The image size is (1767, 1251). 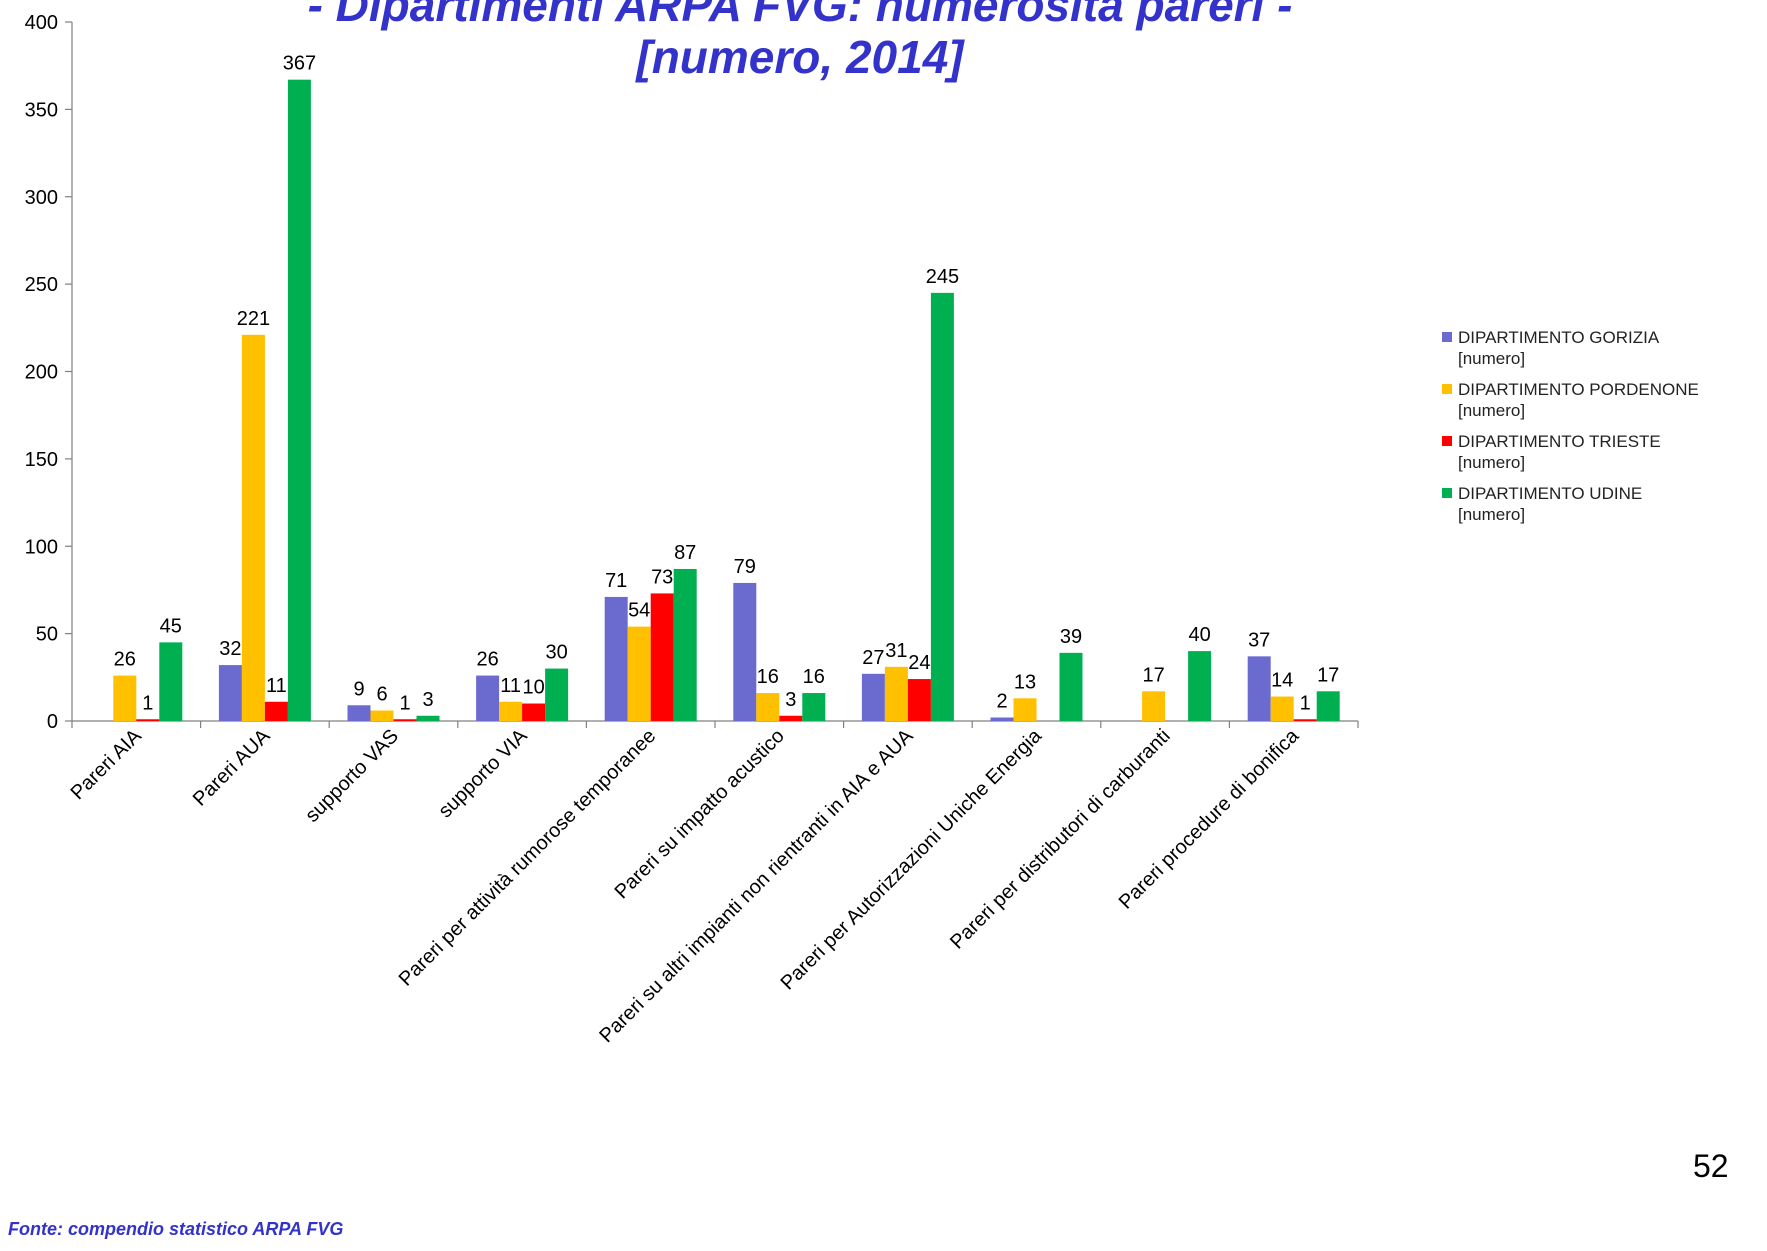 What do you see at coordinates (299, 64) in the screenshot?
I see `data-label: 367` at bounding box center [299, 64].